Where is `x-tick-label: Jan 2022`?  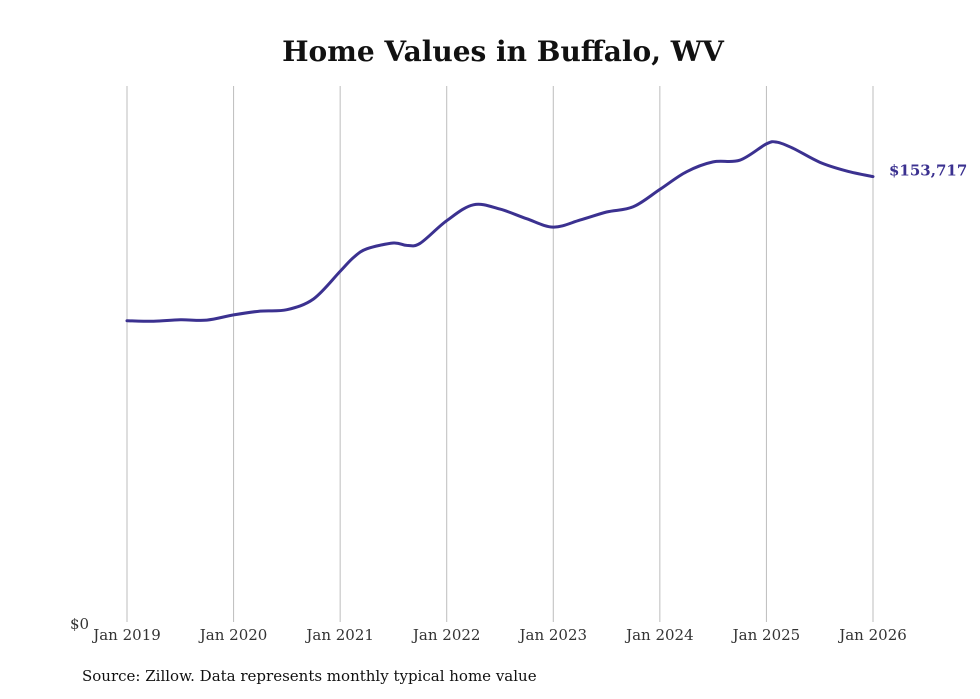 x-tick-label: Jan 2022 is located at coordinates (446, 635).